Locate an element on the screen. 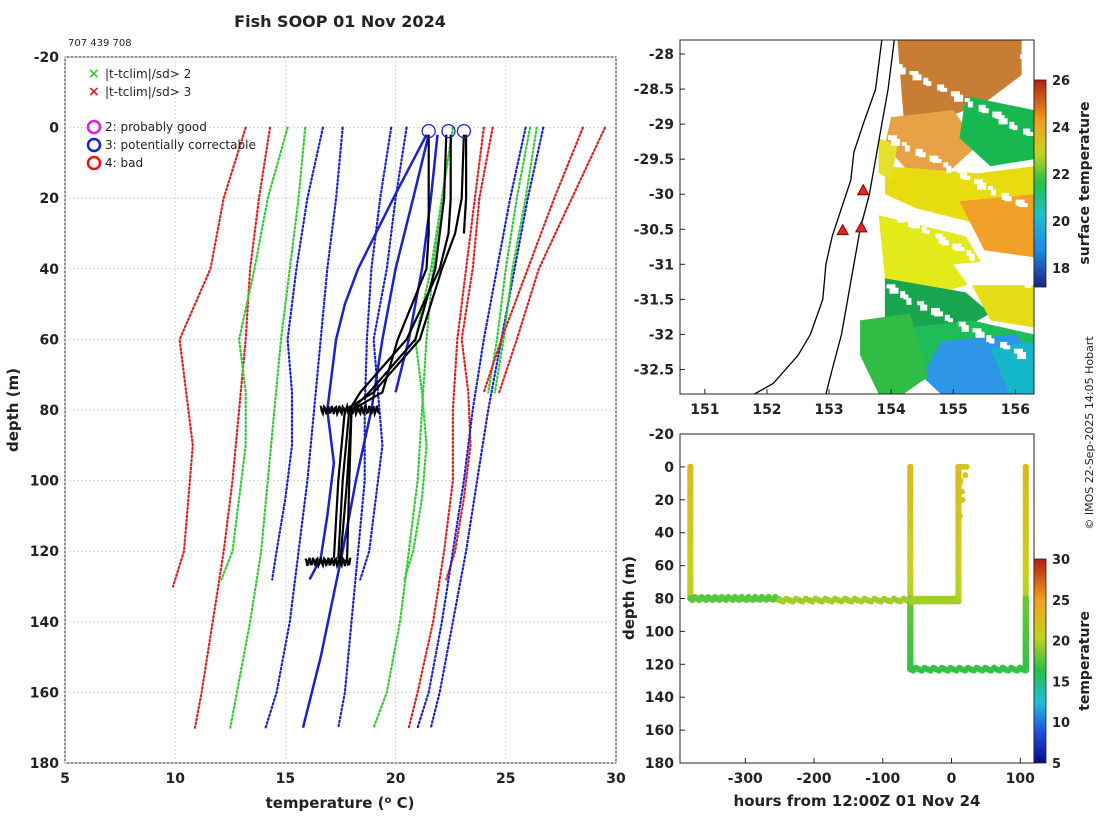 The width and height of the screenshot is (1100, 820). ts-x-tick-label: 100 is located at coordinates (1020, 779).